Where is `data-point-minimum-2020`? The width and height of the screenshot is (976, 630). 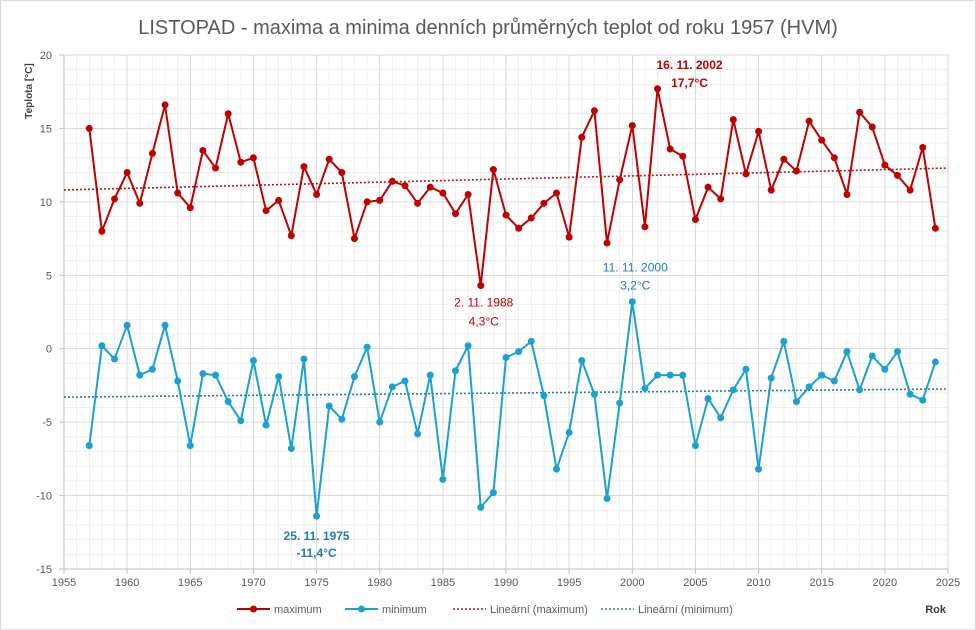 data-point-minimum-2020 is located at coordinates (885, 369).